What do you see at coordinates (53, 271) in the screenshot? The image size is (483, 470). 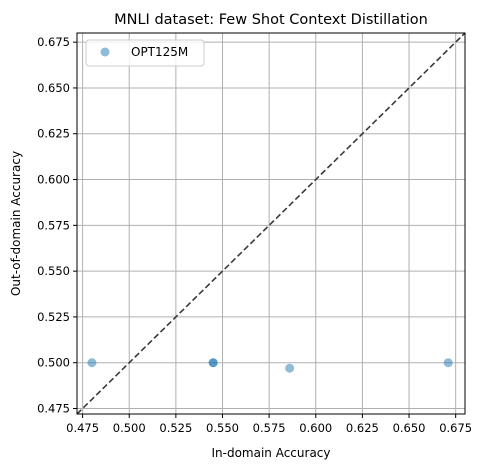 I see `y-tick-label: 0.550` at bounding box center [53, 271].